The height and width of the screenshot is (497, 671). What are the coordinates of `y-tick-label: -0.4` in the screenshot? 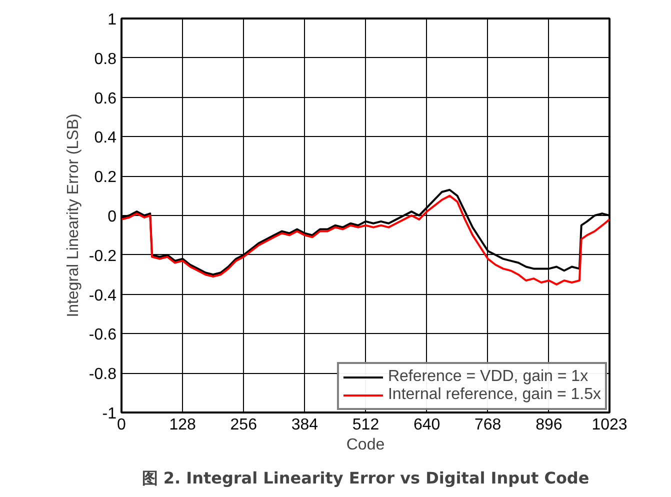 It's located at (102, 295).